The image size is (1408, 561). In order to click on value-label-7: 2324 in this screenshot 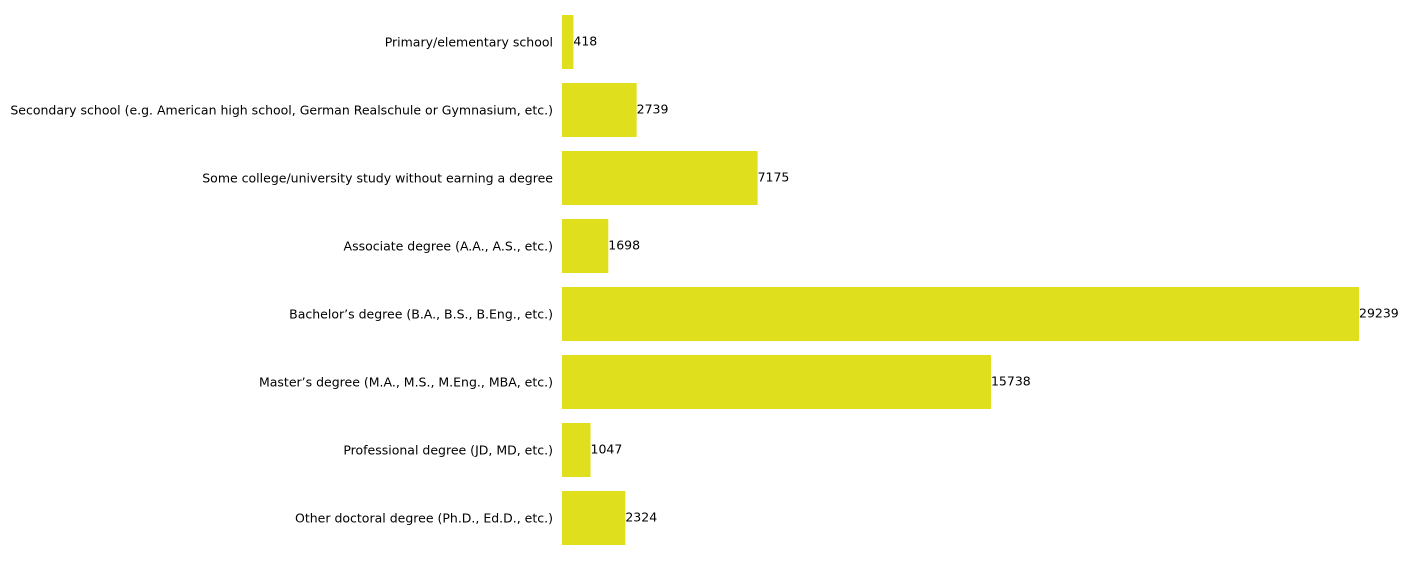, I will do `click(641, 517)`.